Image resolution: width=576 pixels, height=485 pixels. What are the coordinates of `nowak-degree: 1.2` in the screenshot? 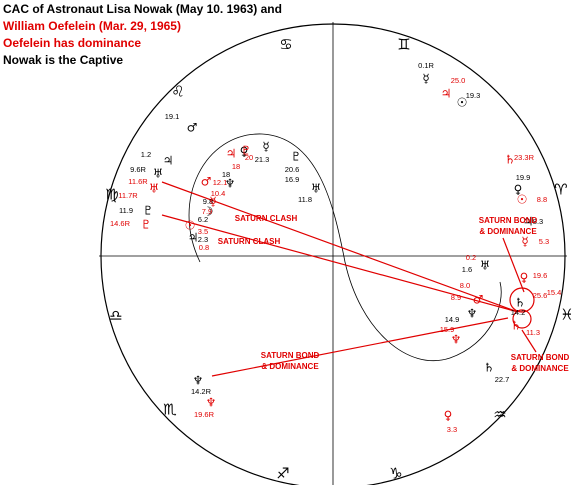 It's located at (146, 154).